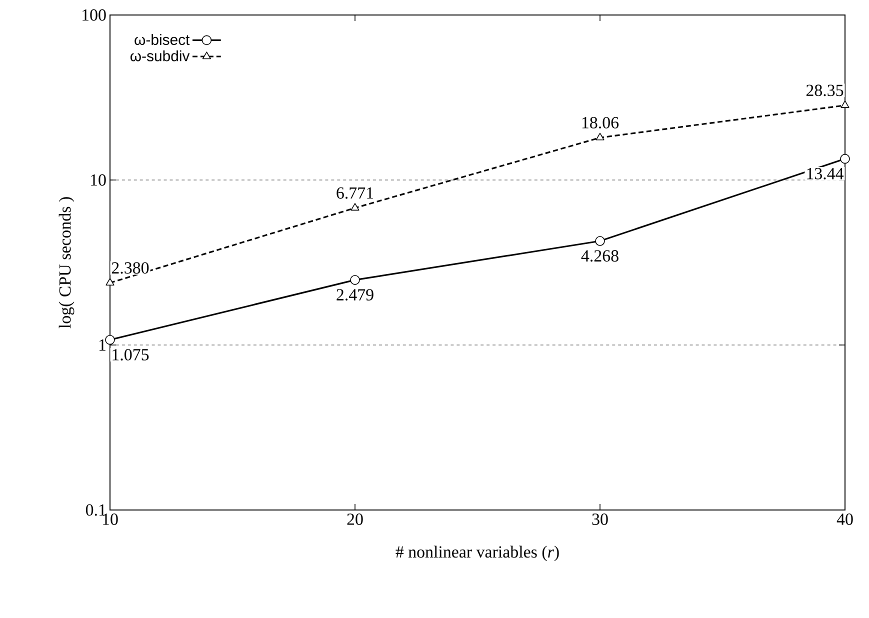 Image resolution: width=869 pixels, height=618 pixels. Describe the element at coordinates (96, 510) in the screenshot. I see `y-tick-label: 0.1` at that location.